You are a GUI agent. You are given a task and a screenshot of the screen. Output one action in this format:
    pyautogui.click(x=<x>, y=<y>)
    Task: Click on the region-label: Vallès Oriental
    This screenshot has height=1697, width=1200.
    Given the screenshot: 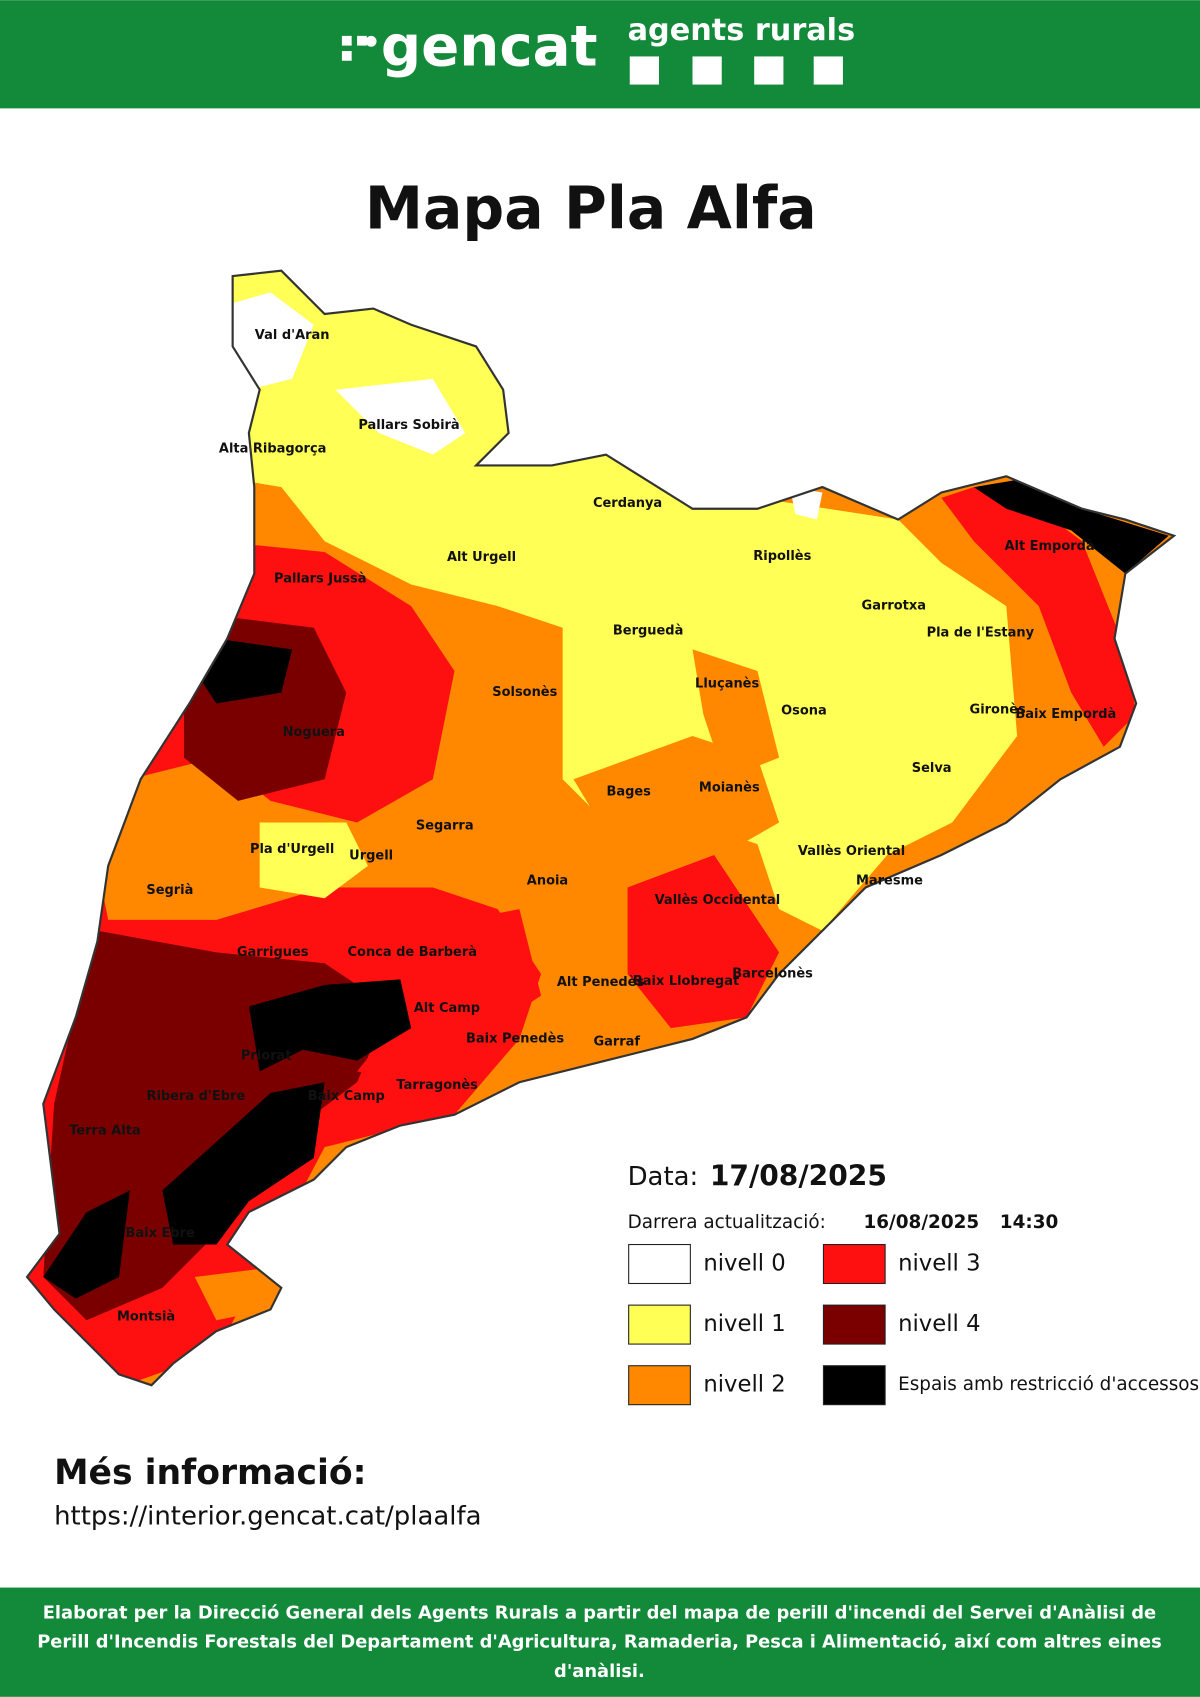 What is the action you would take?
    pyautogui.click(x=851, y=851)
    